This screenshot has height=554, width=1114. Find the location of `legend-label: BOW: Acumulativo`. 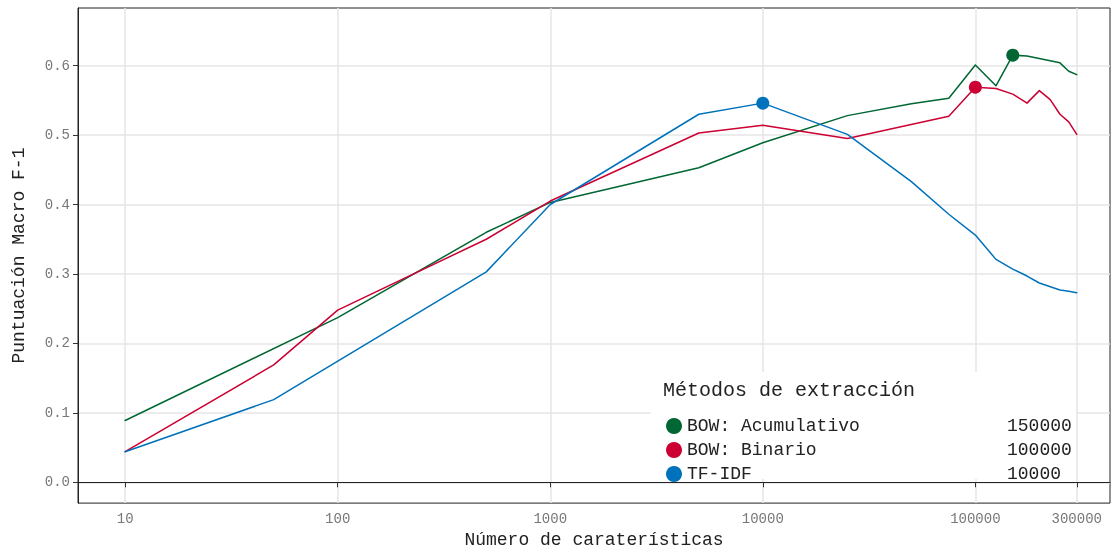

legend-label: BOW: Acumulativo is located at coordinates (773, 426).